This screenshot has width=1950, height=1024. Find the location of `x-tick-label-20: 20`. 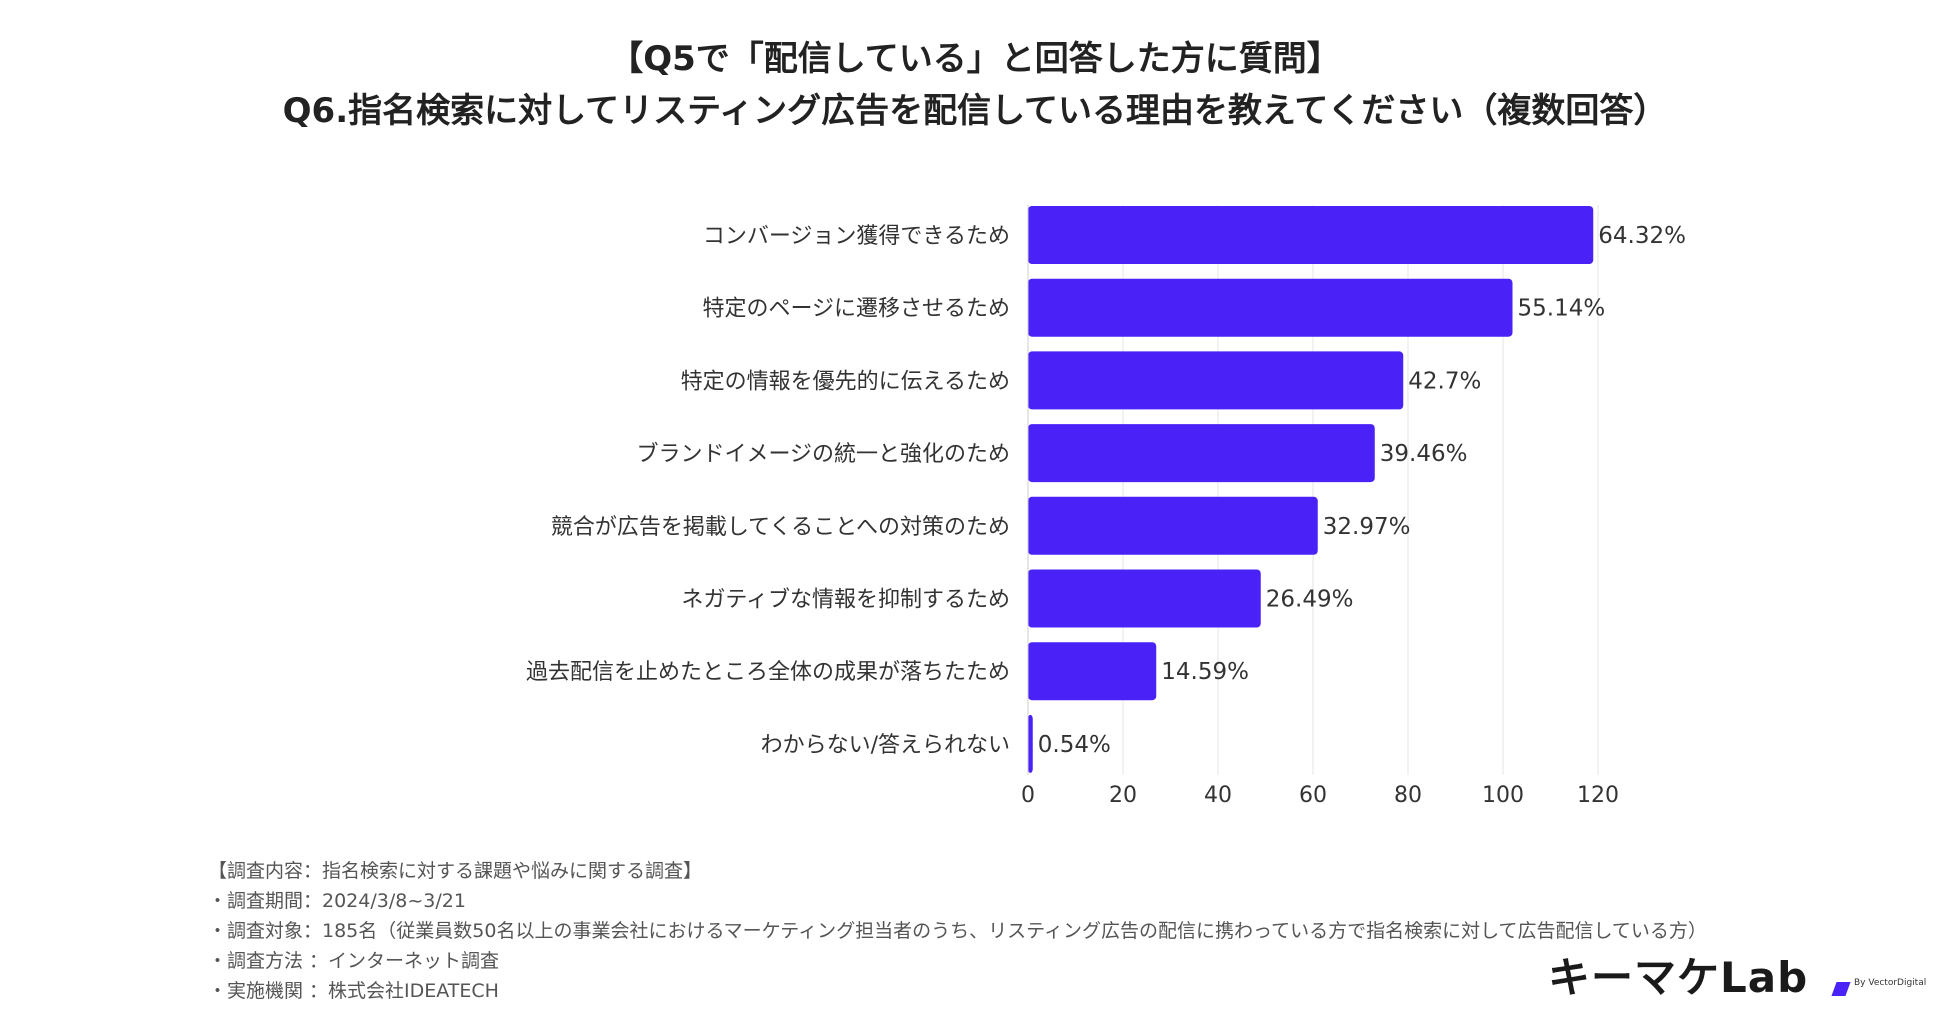

x-tick-label-20: 20 is located at coordinates (1123, 795).